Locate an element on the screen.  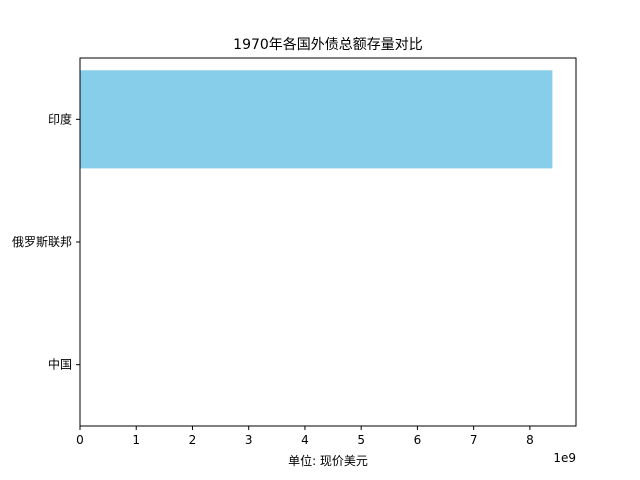
x-tick-label: 7 is located at coordinates (474, 440).